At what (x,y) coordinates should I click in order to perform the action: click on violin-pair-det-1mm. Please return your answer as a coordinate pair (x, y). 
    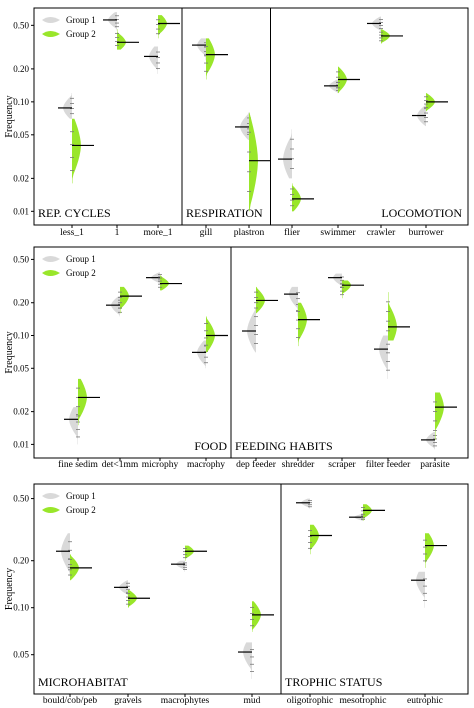
    Looking at the image, I should click on (124, 301).